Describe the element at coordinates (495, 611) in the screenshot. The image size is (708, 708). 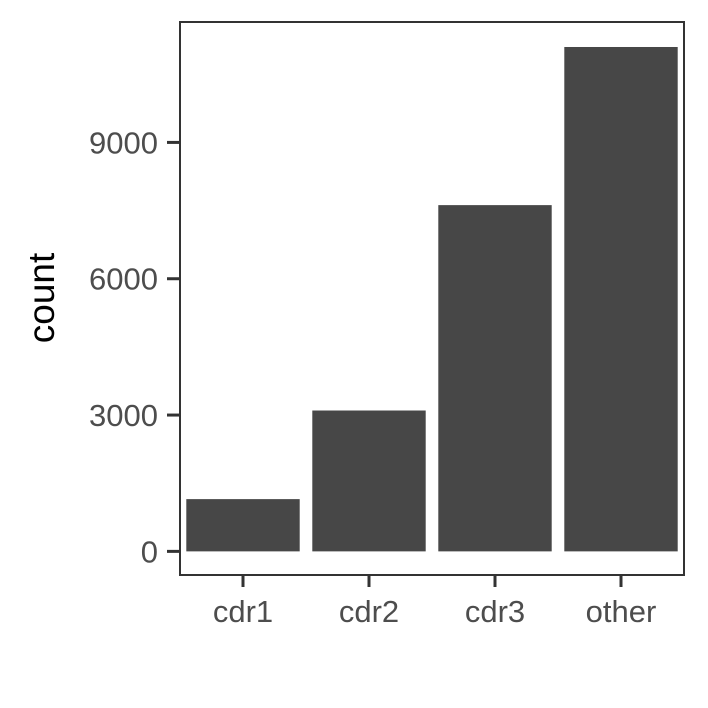
I see `x-tick-label: cdr3` at that location.